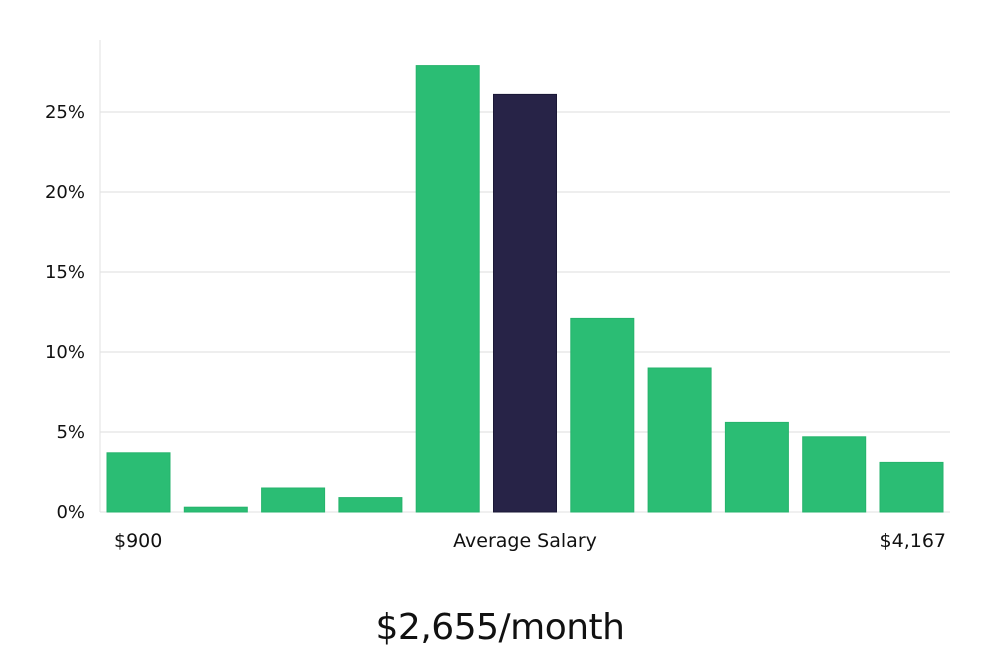  I want to click on x-label-average: Average Salary, so click(525, 541).